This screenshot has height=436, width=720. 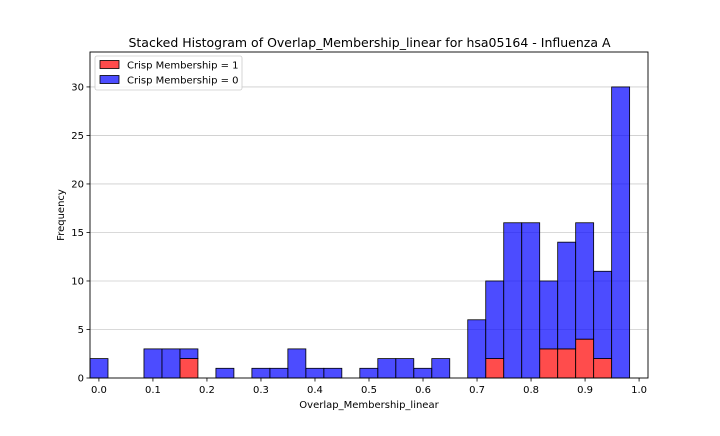 I want to click on y-tick-label: 10, so click(x=77, y=281).